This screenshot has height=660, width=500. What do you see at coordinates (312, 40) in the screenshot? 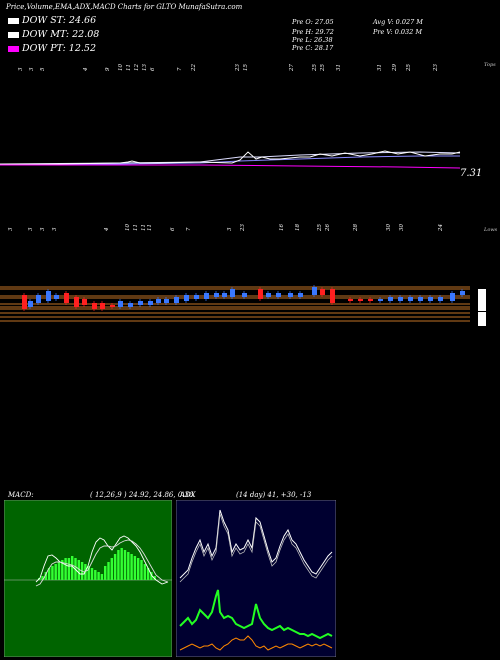
I see `stat-low: Pre L: 26.38` at bounding box center [312, 40].